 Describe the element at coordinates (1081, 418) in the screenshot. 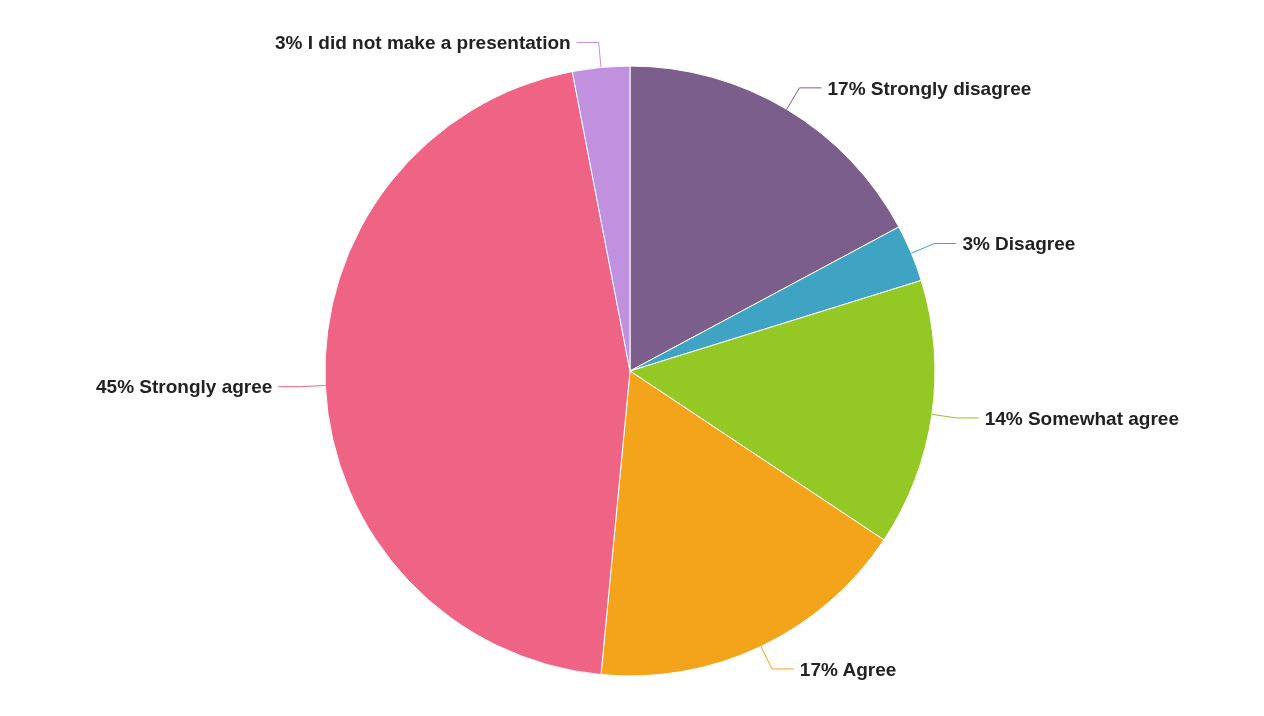

I see `slice-label: 14% Somewhat agree` at that location.